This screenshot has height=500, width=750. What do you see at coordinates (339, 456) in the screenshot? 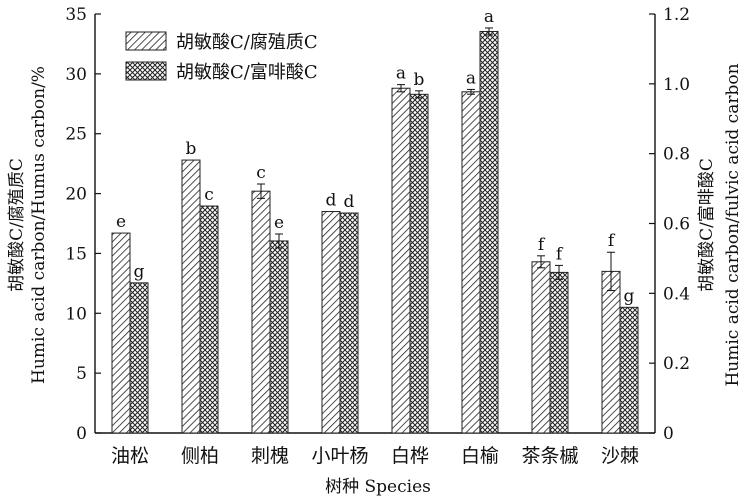
I see `x-tick-label: 小叶杨` at bounding box center [339, 456].